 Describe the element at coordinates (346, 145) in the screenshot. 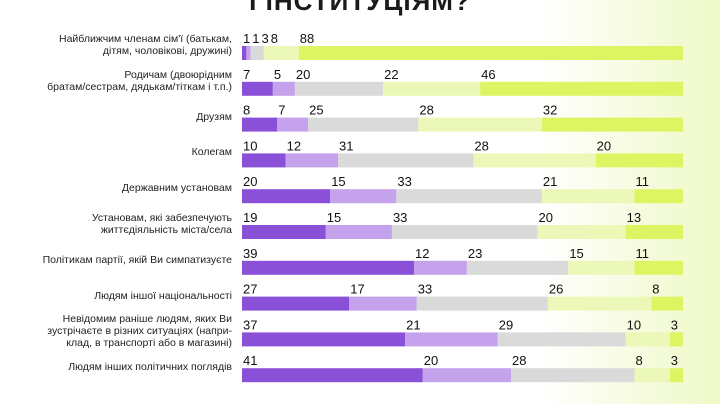

I see `value-label: 31` at that location.